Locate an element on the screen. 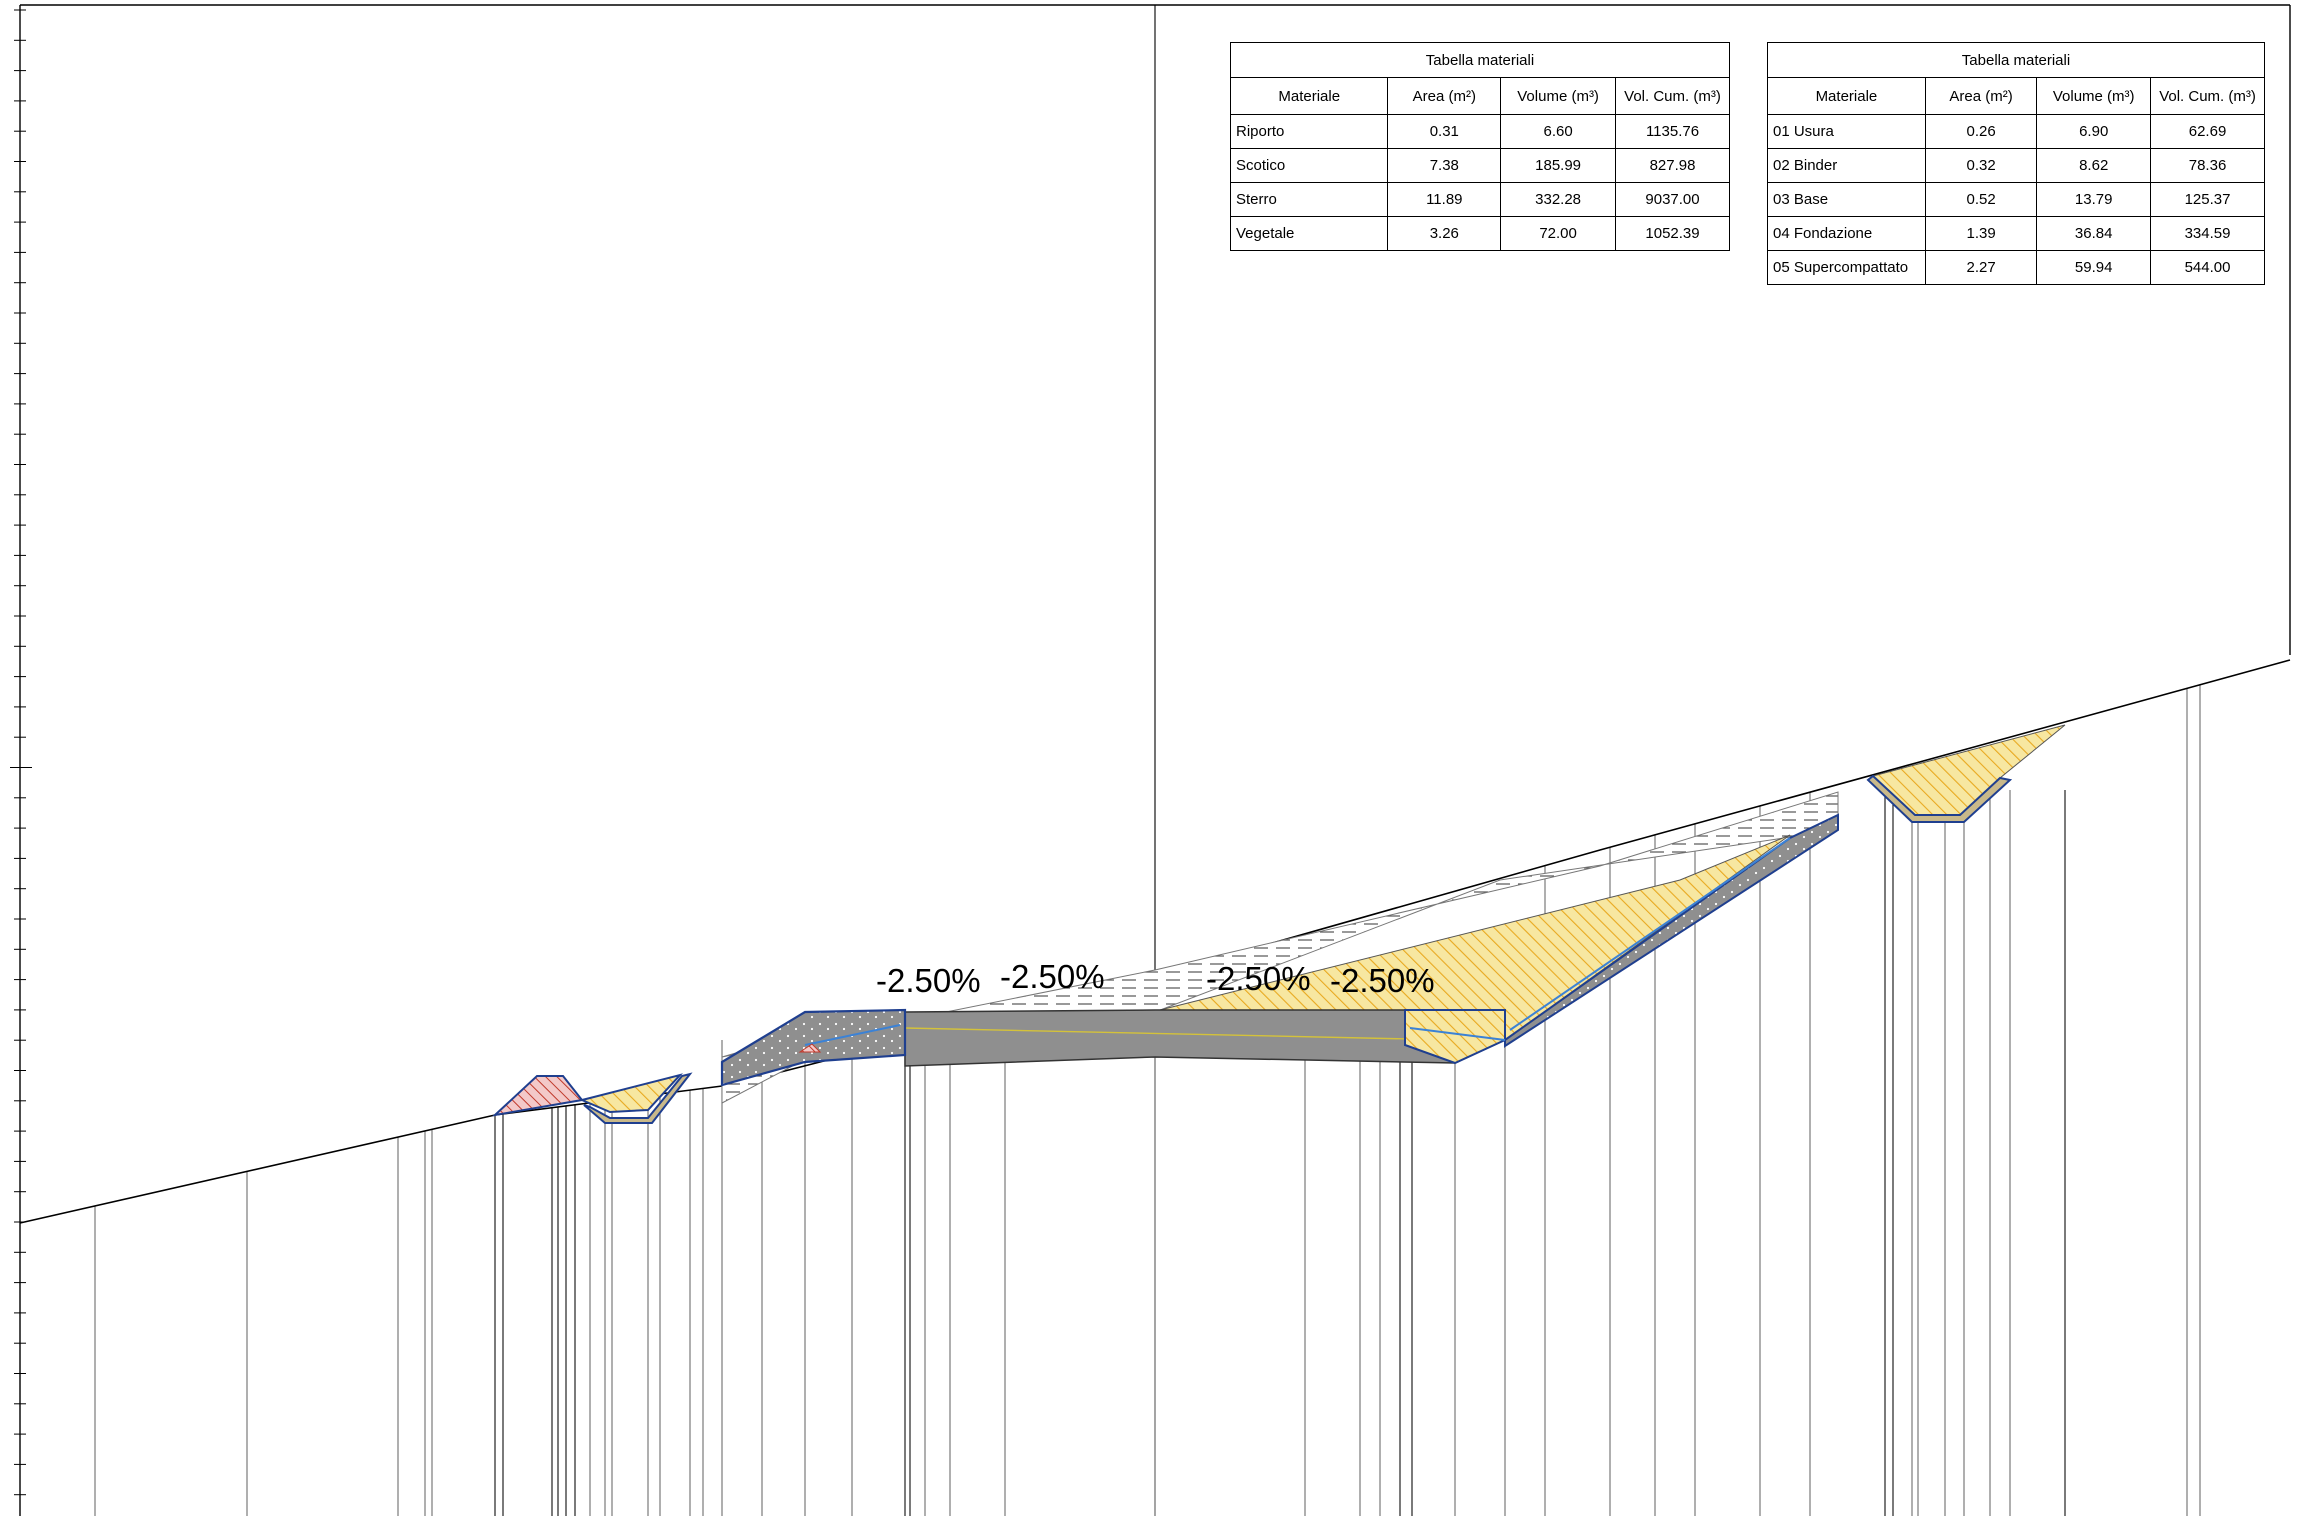  cell-area: 7.38 is located at coordinates (1444, 165).